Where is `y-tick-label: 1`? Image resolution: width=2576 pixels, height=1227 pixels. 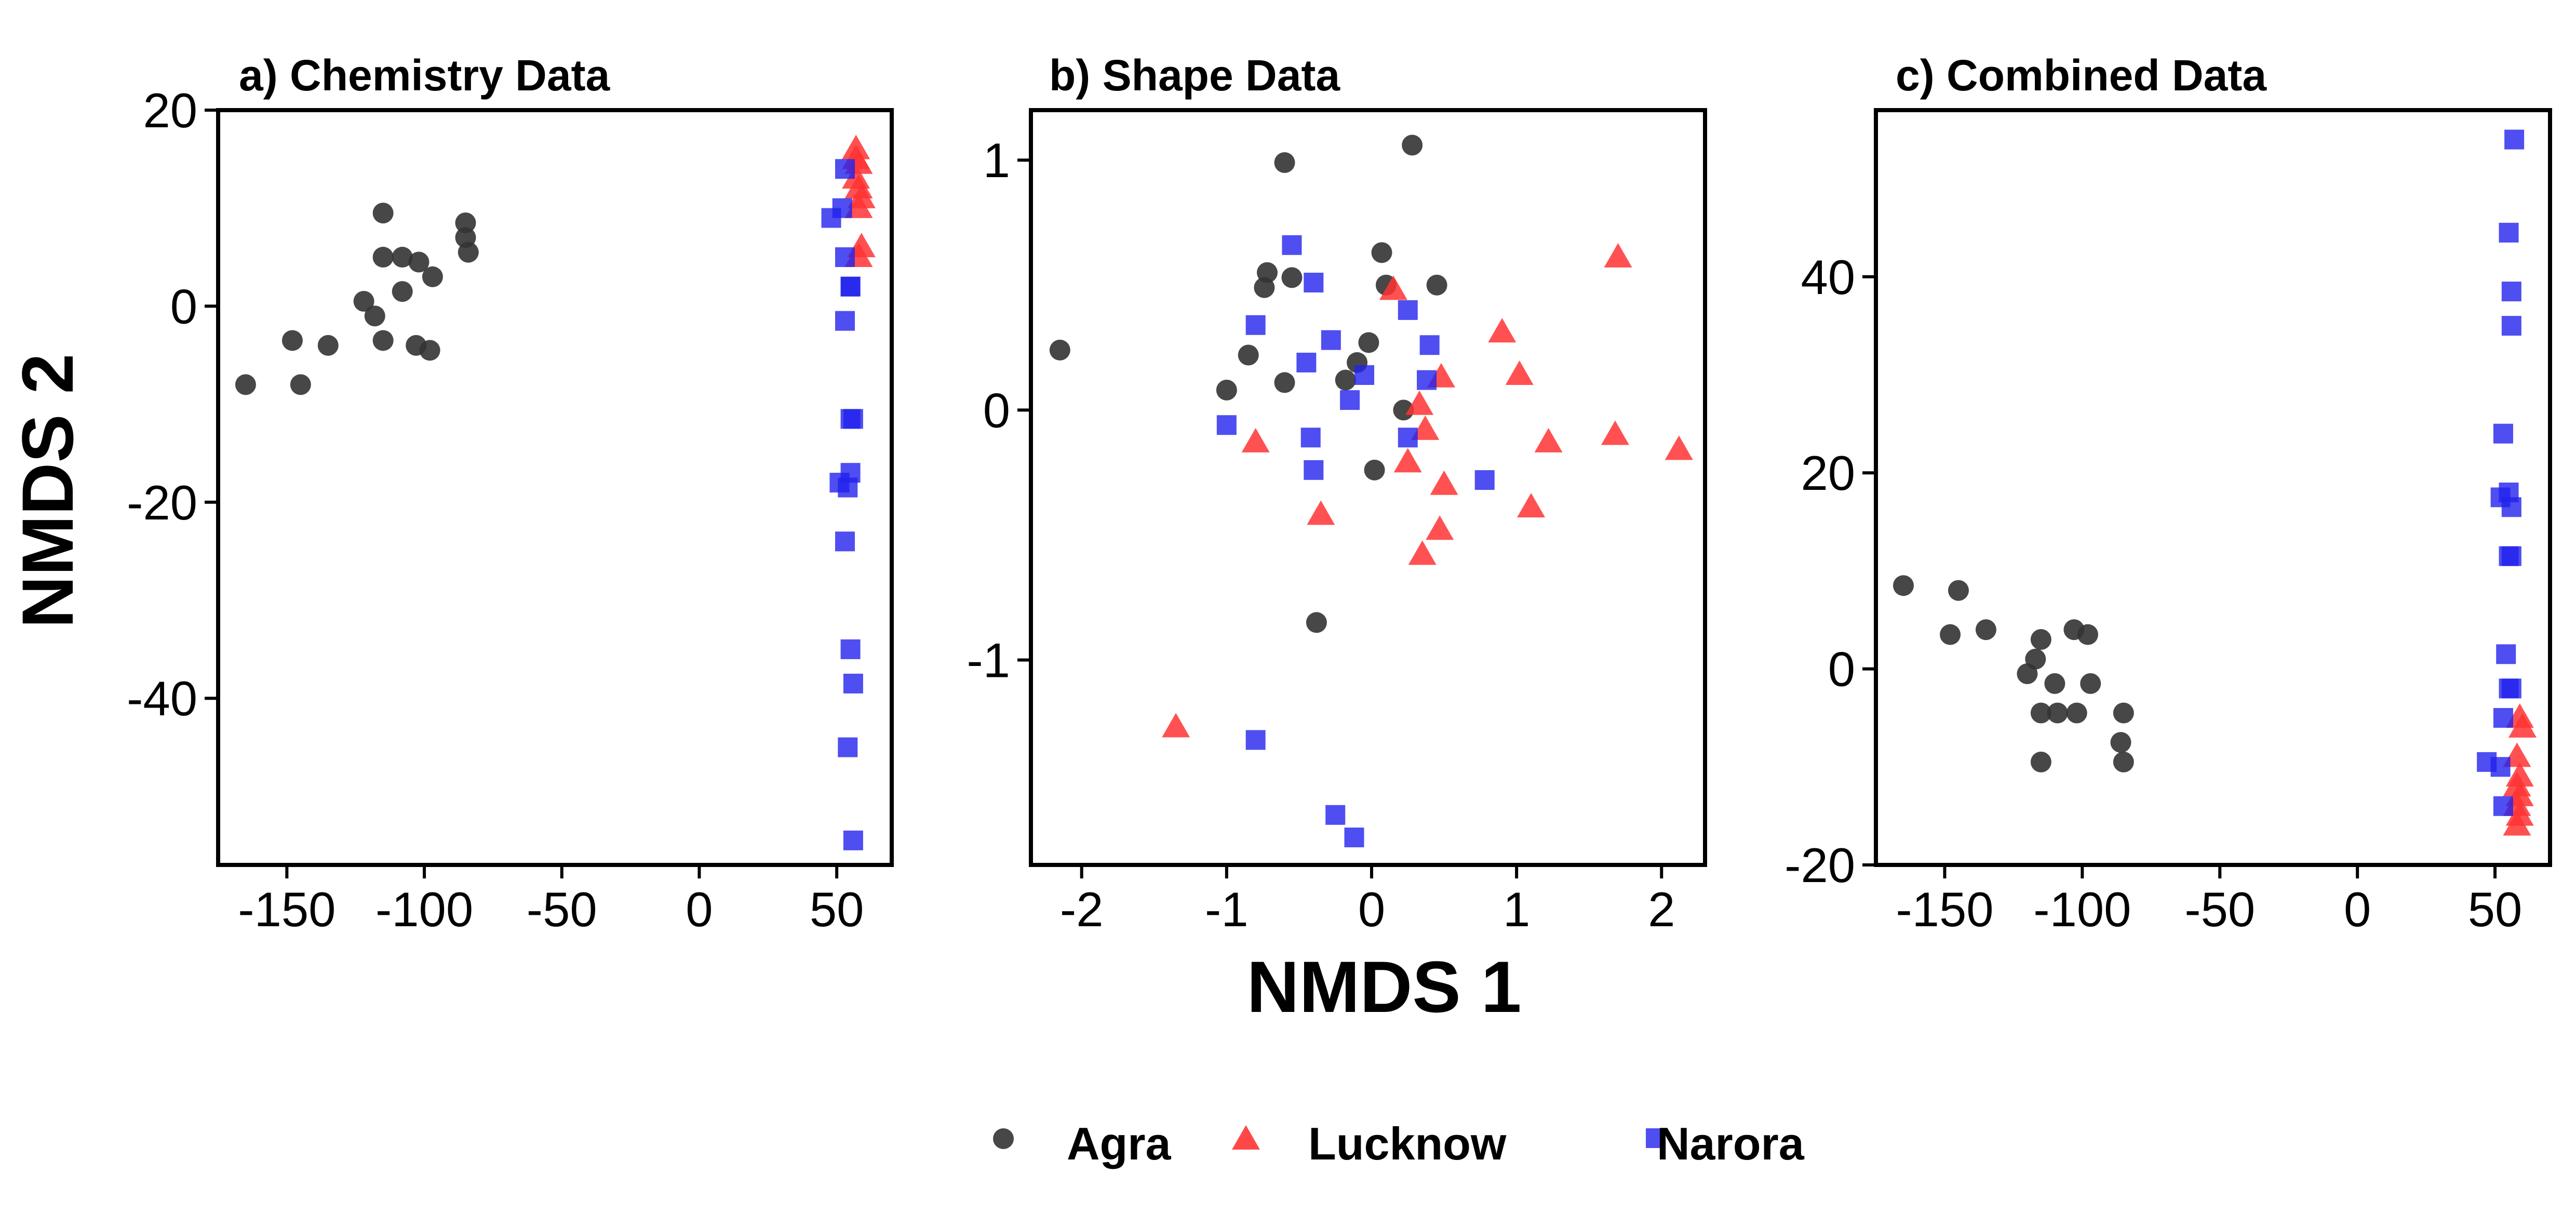 y-tick-label: 1 is located at coordinates (997, 161).